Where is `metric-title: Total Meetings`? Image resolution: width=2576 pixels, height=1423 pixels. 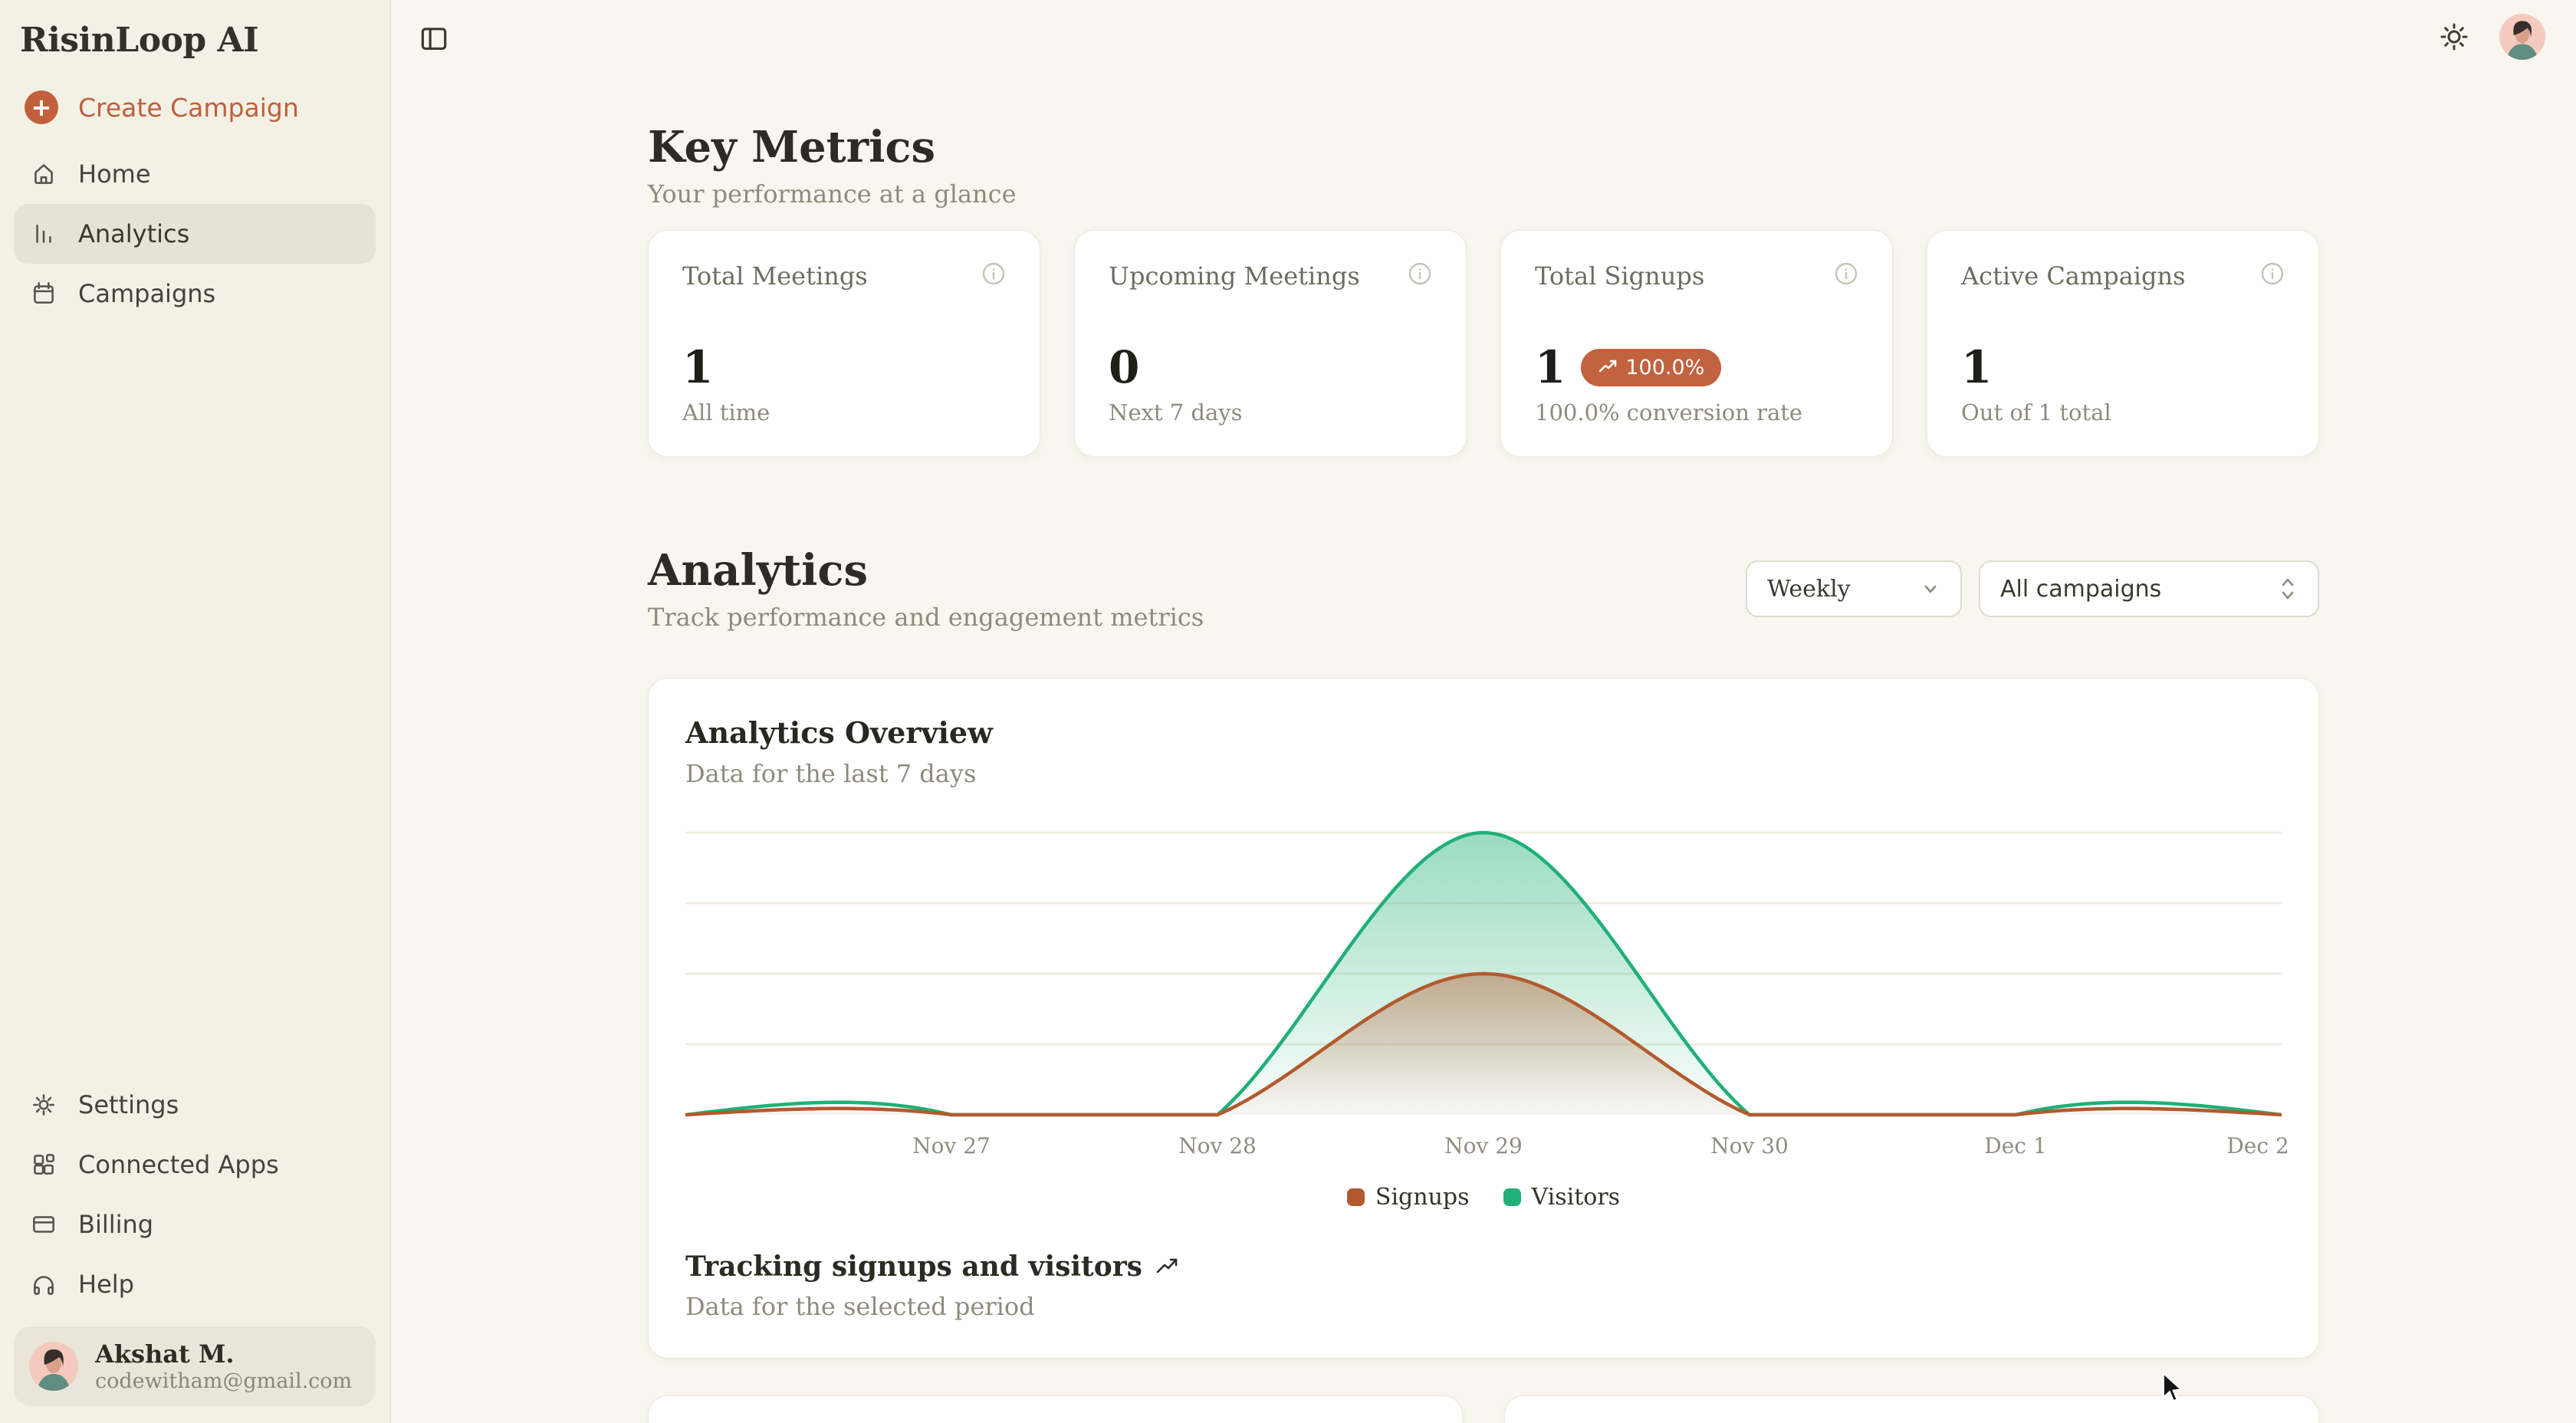 metric-title: Total Meetings is located at coordinates (775, 276).